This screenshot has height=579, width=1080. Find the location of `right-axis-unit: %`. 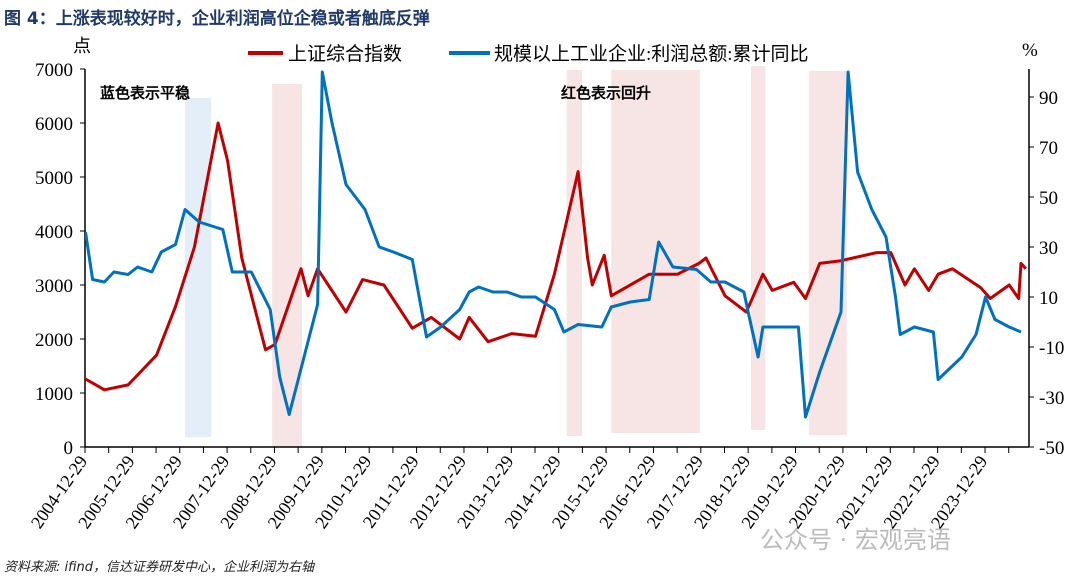

right-axis-unit: % is located at coordinates (1030, 50).